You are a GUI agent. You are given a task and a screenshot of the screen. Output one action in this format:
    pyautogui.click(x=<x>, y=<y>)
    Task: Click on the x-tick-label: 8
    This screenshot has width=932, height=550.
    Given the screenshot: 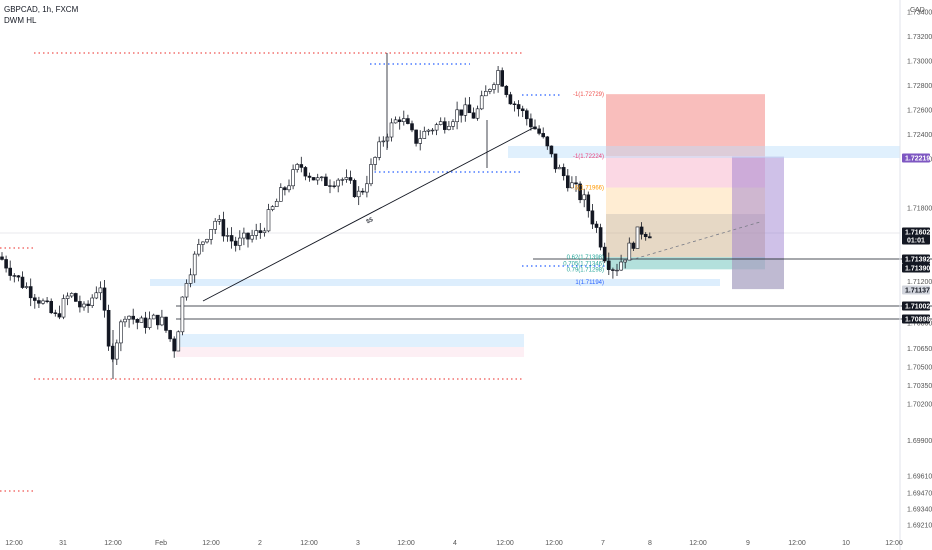 What is the action you would take?
    pyautogui.click(x=650, y=543)
    